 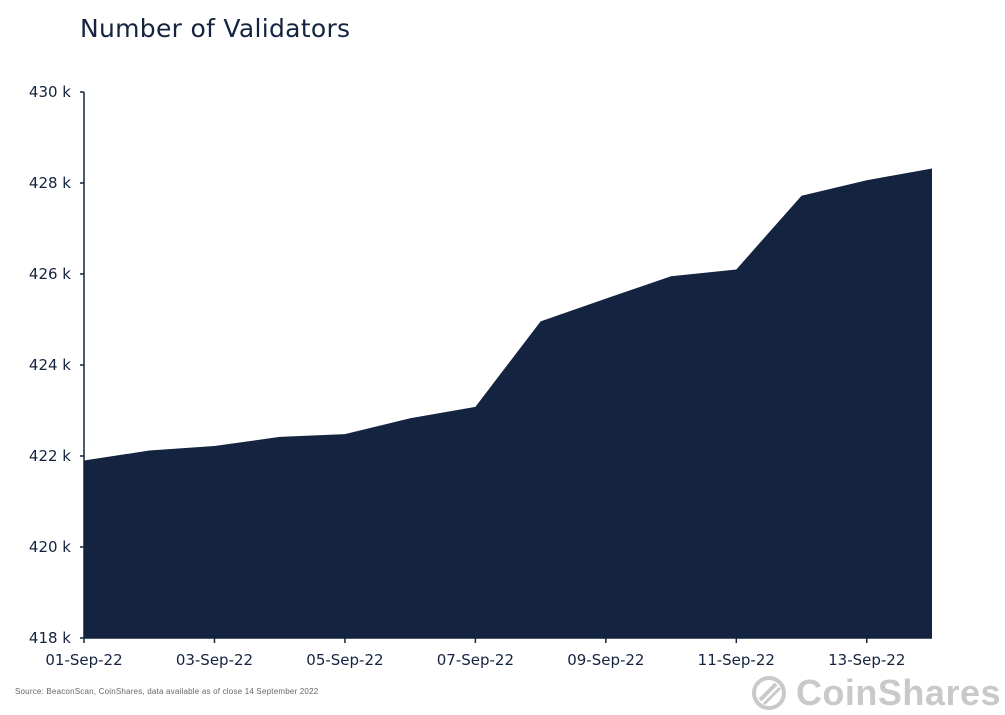 I want to click on x-tick-label: 03-Sep-22, so click(x=214, y=660).